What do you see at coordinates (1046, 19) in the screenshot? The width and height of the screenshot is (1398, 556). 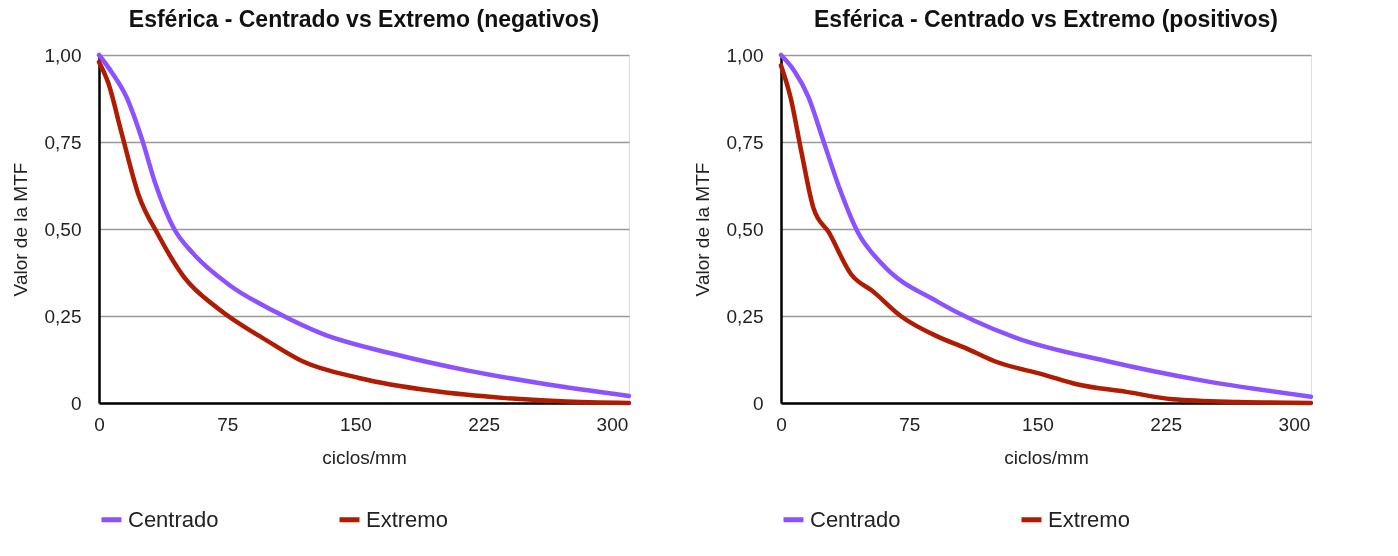 I see `chart-title: Esférica - Centrado vs Extremo (positivos)` at bounding box center [1046, 19].